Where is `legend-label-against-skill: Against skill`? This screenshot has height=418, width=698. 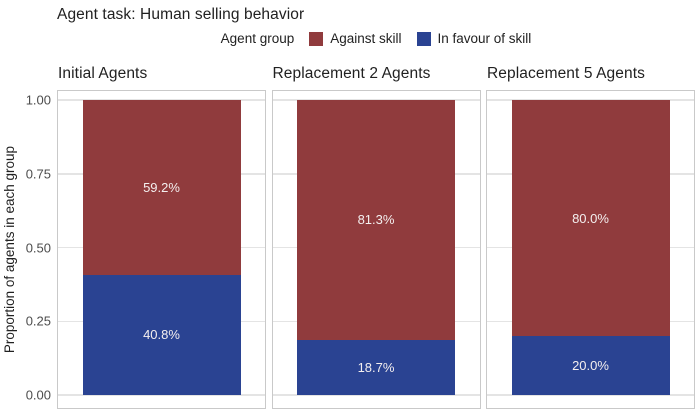
legend-label-against-skill: Against skill is located at coordinates (366, 38).